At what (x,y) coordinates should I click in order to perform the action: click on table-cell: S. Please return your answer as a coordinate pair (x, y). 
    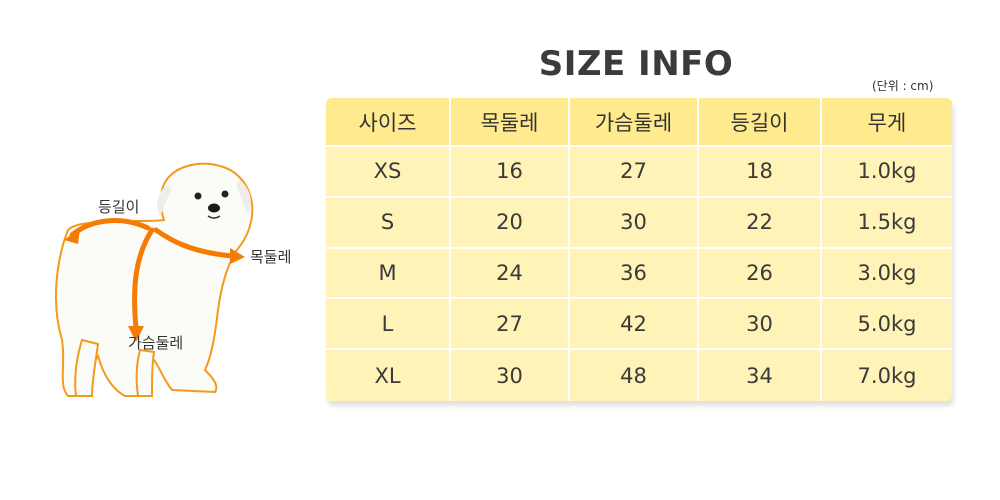
    Looking at the image, I should click on (388, 223).